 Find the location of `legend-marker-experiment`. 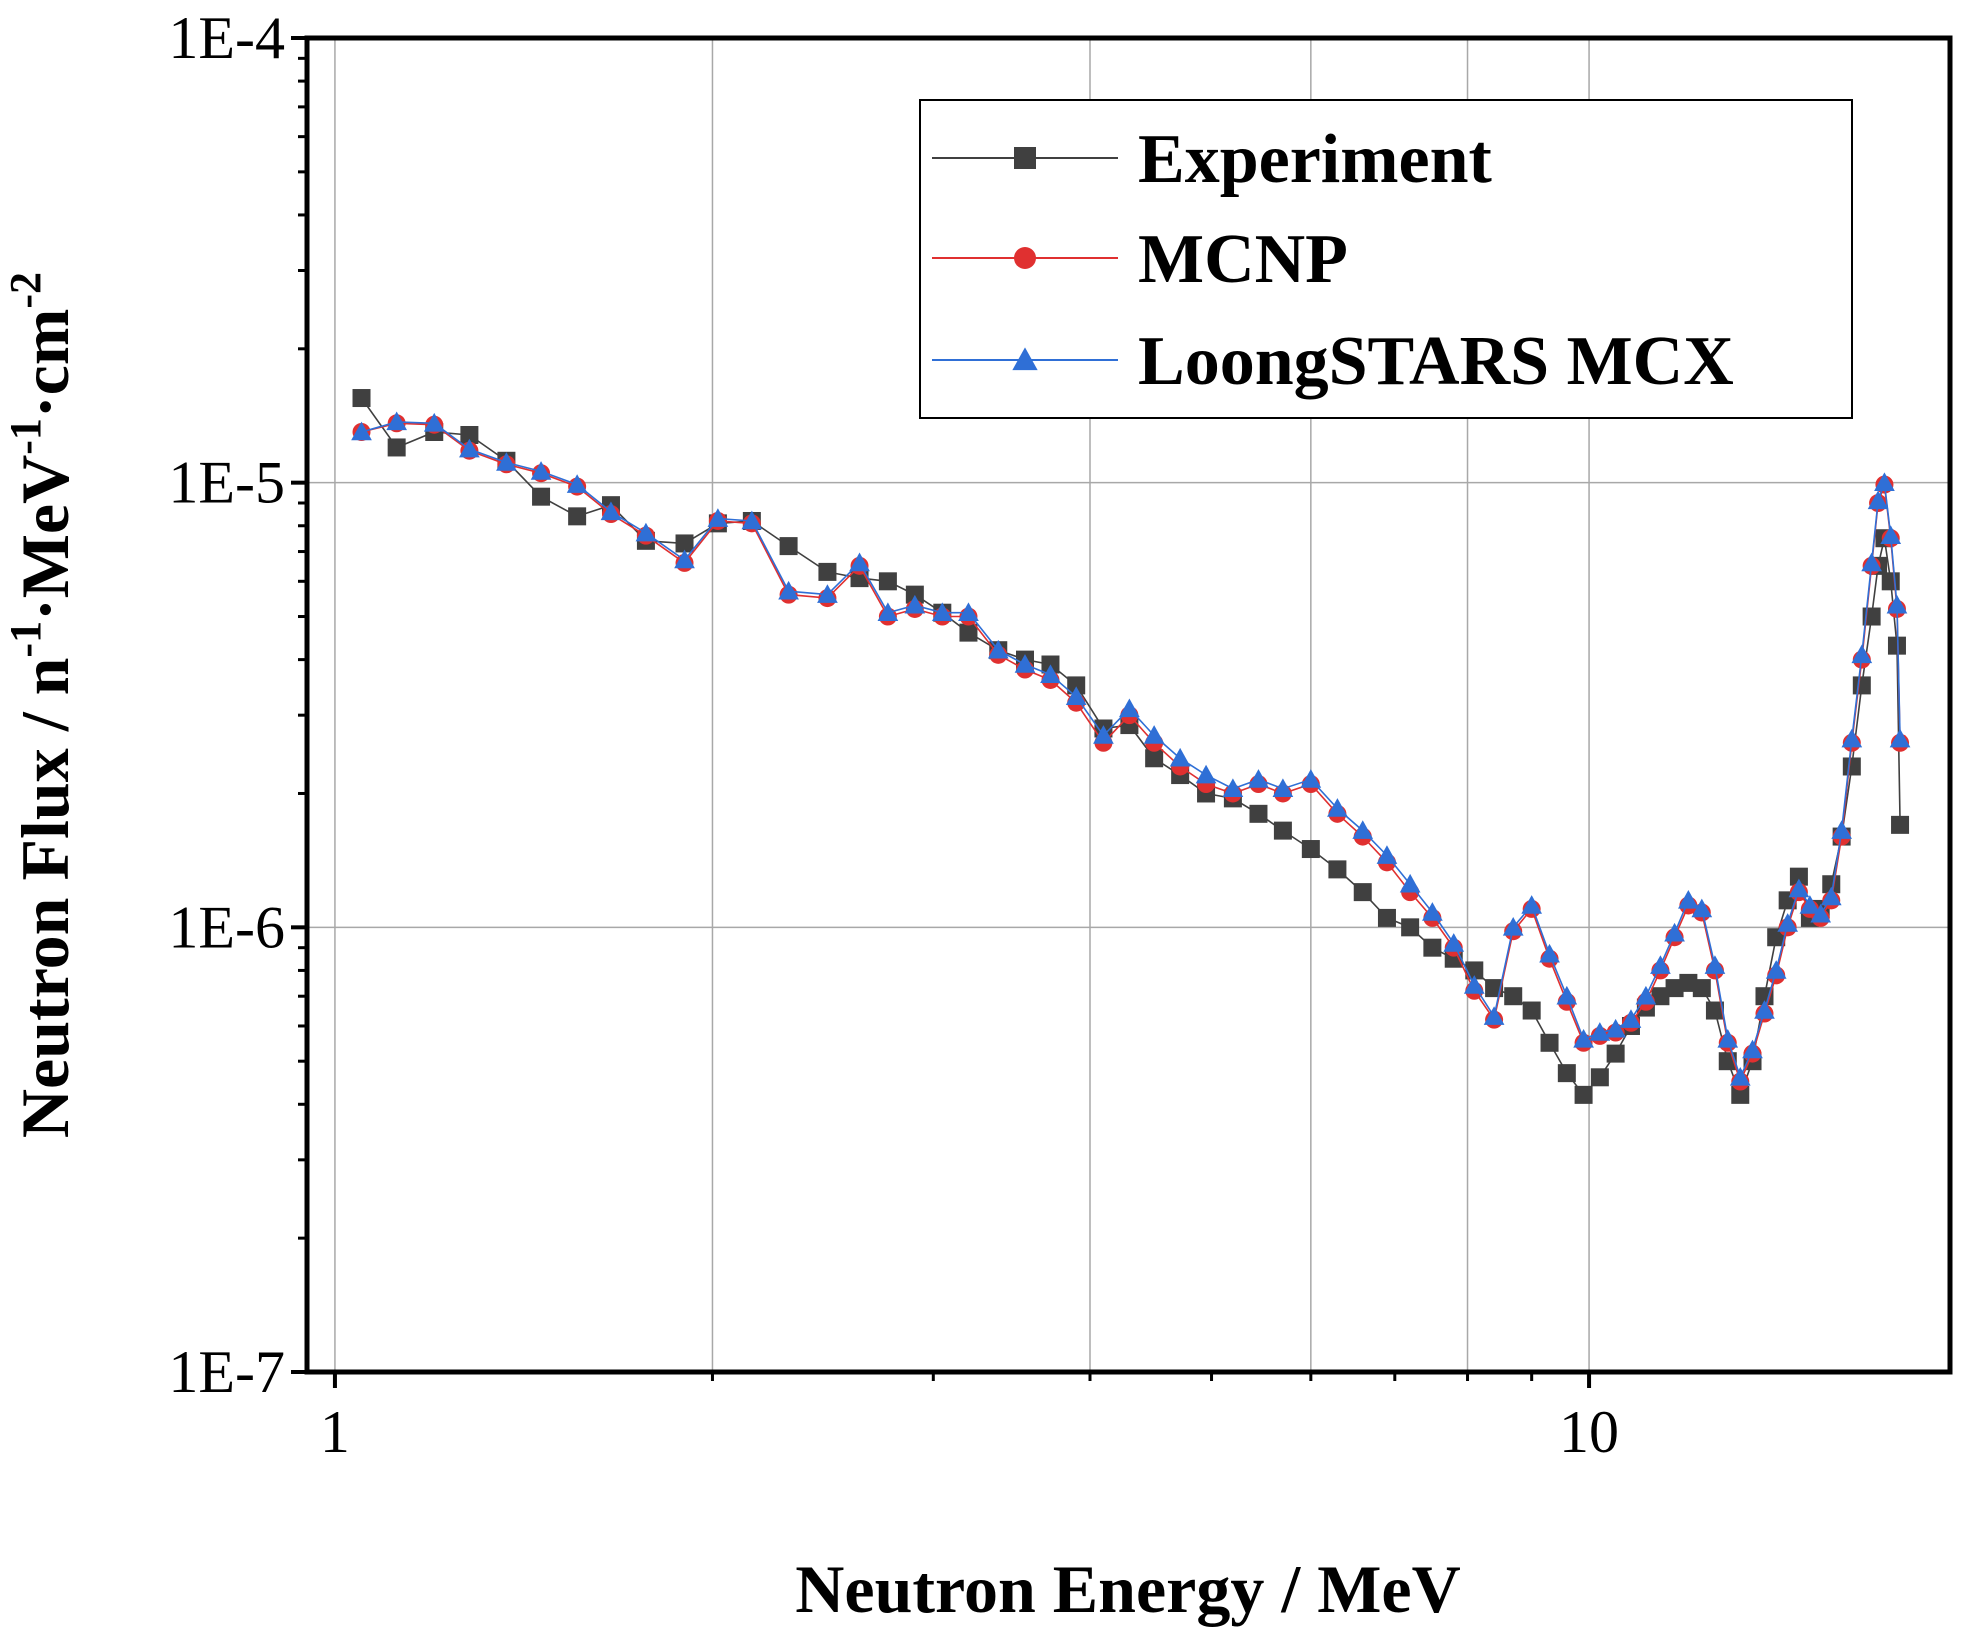

legend-marker-experiment is located at coordinates (1025, 158).